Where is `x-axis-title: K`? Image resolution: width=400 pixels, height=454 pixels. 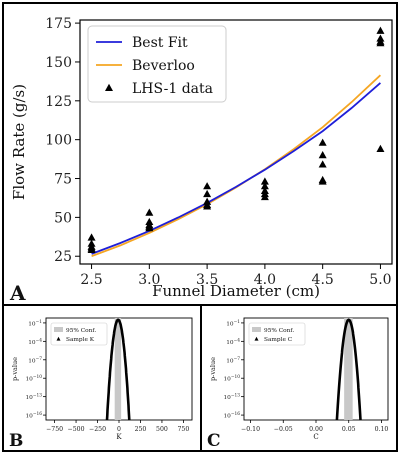
x-axis-title: K is located at coordinates (119, 437).